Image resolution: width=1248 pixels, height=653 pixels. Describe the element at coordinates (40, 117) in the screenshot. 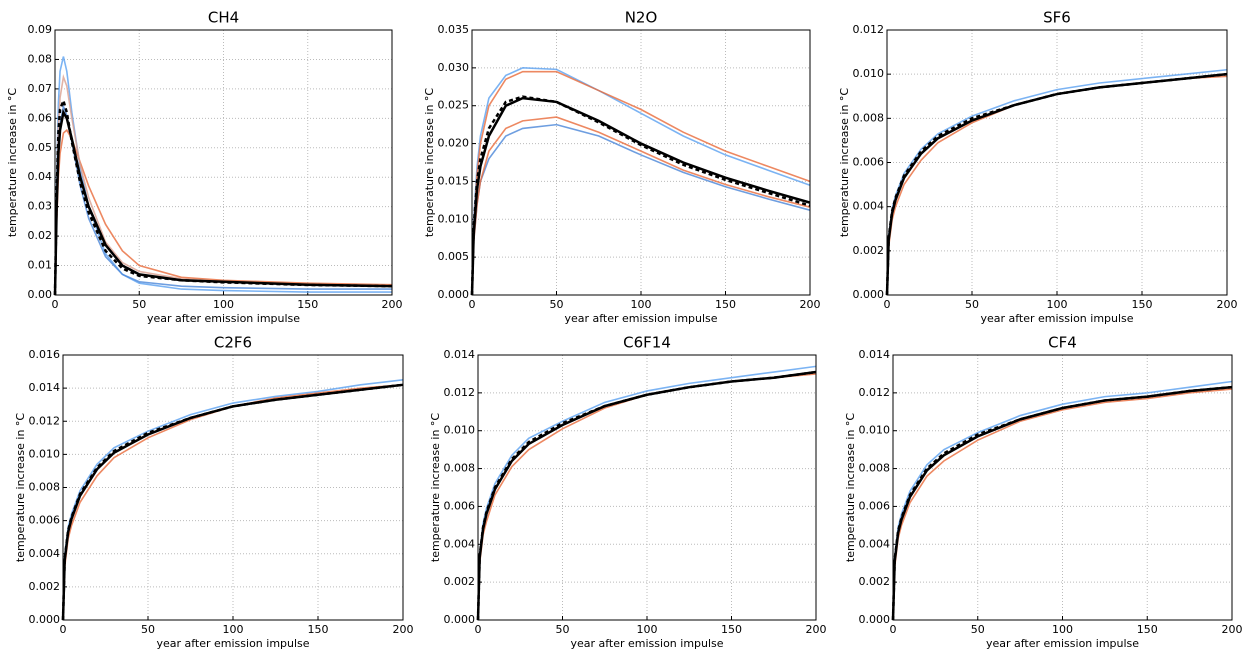

I see `y-tick-label: 0.06` at that location.